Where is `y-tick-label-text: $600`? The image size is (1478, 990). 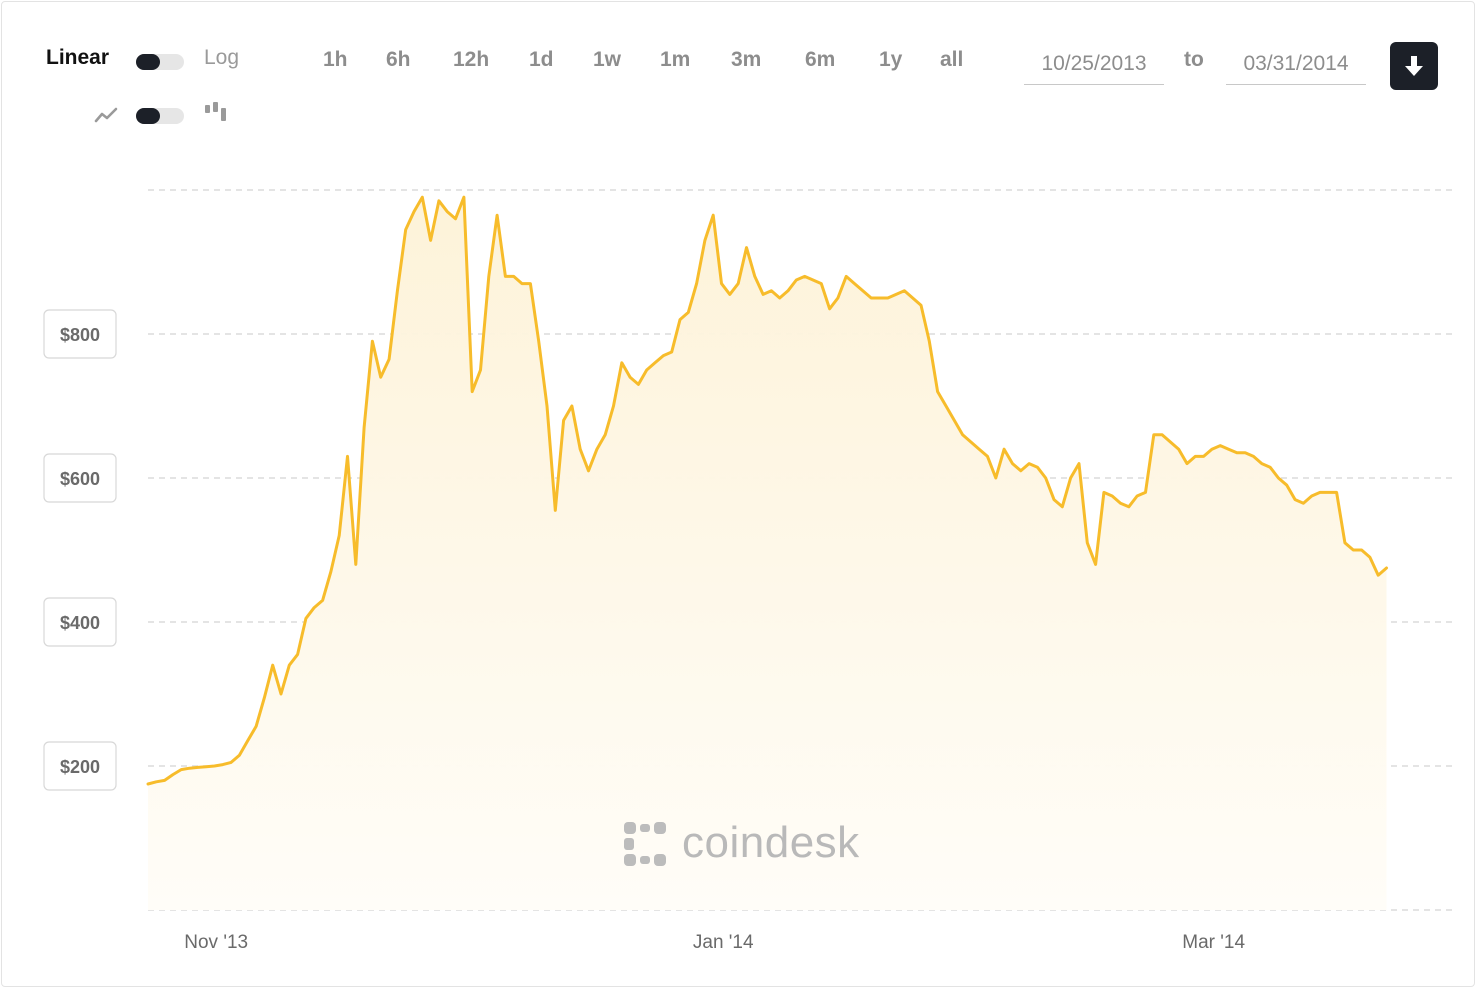
y-tick-label-text: $600 is located at coordinates (80, 479).